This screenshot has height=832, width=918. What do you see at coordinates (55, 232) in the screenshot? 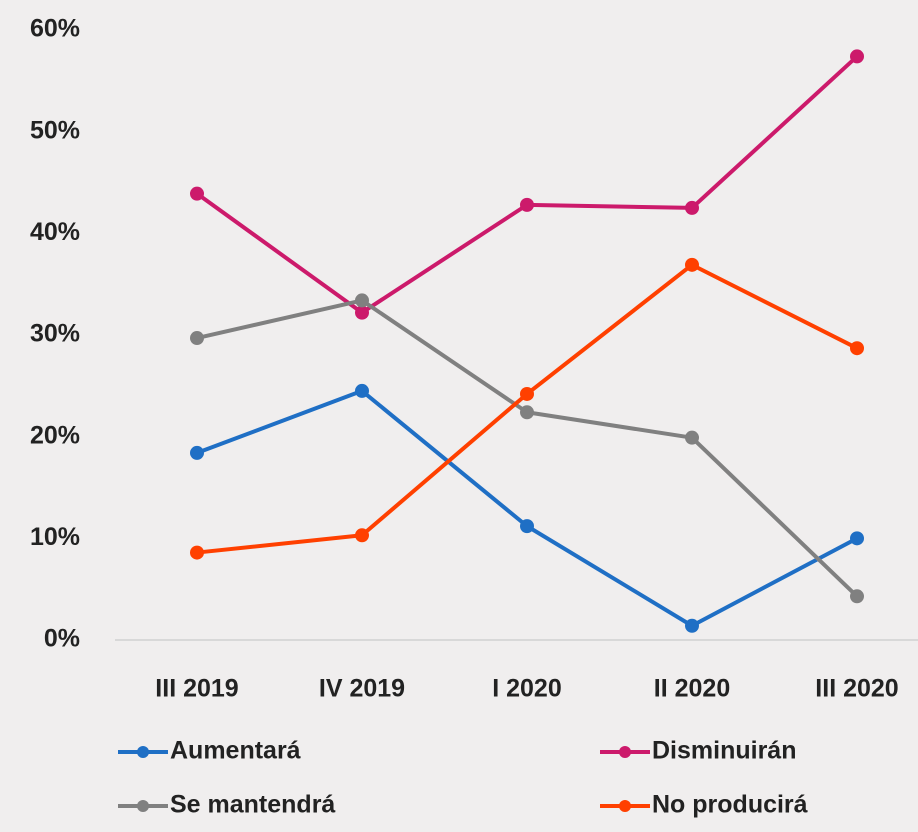
I see `y-tick-label: 40%` at bounding box center [55, 232].